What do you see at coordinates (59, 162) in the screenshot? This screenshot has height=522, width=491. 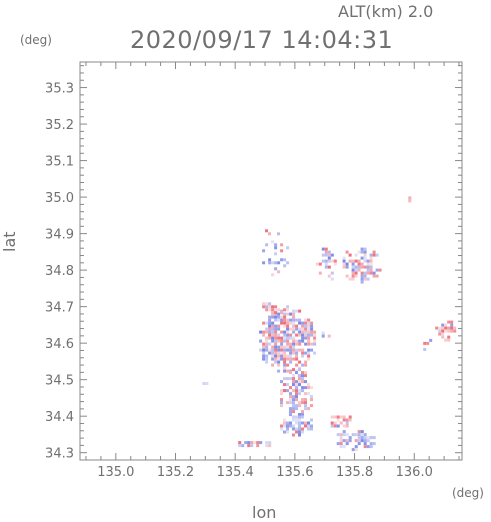 I see `y-tick-label: 35.1` at bounding box center [59, 162].